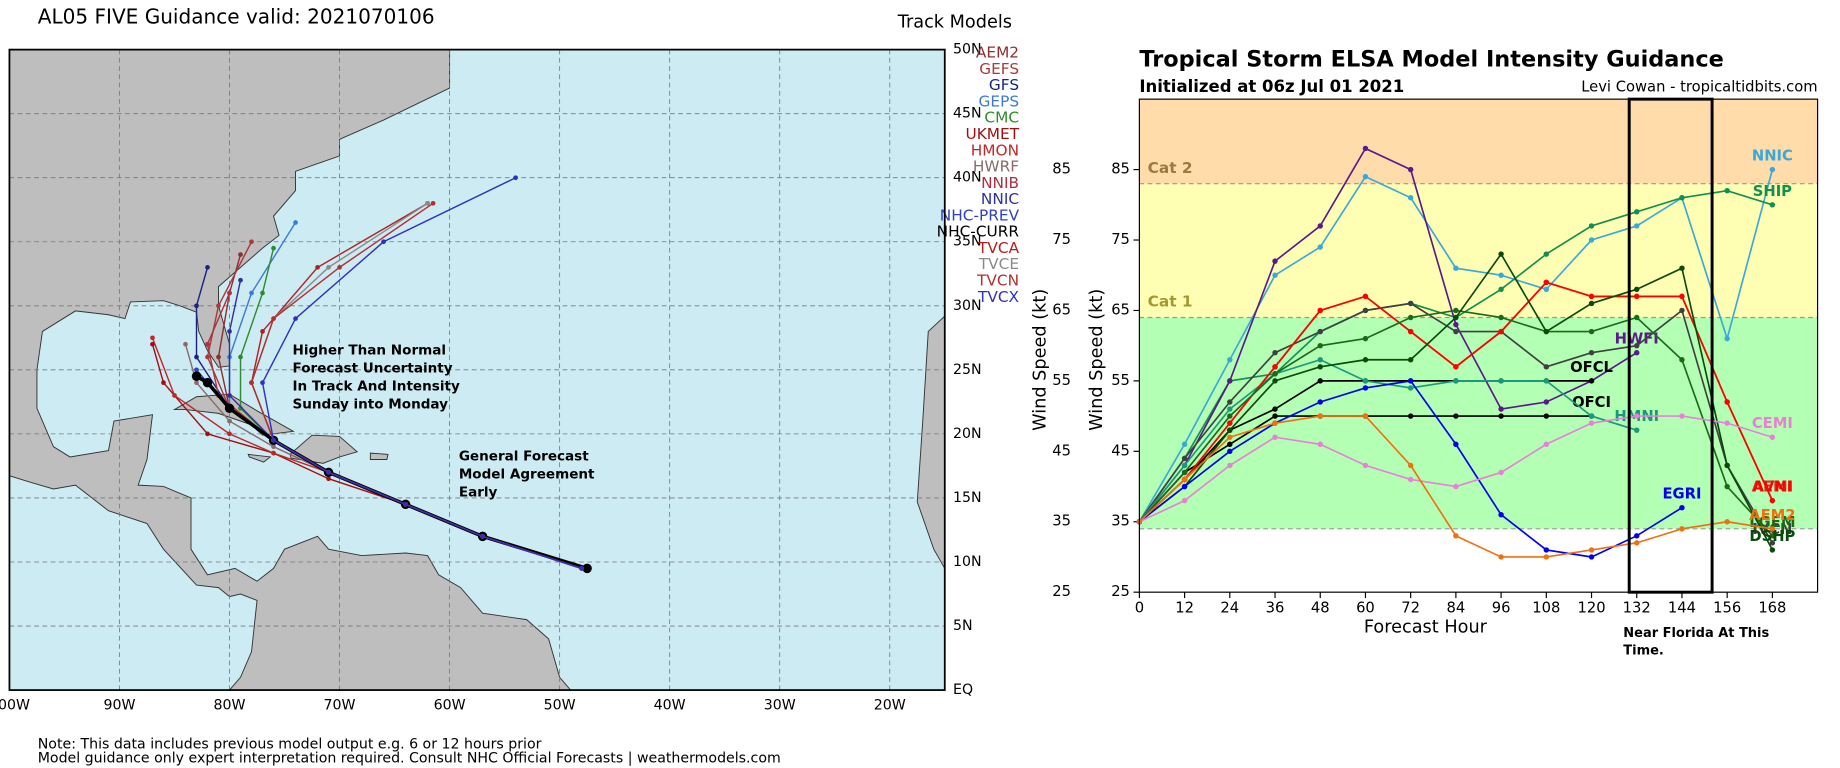 The width and height of the screenshot is (1840, 768). What do you see at coordinates (954, 22) in the screenshot?
I see `legend-title: Track Models` at bounding box center [954, 22].